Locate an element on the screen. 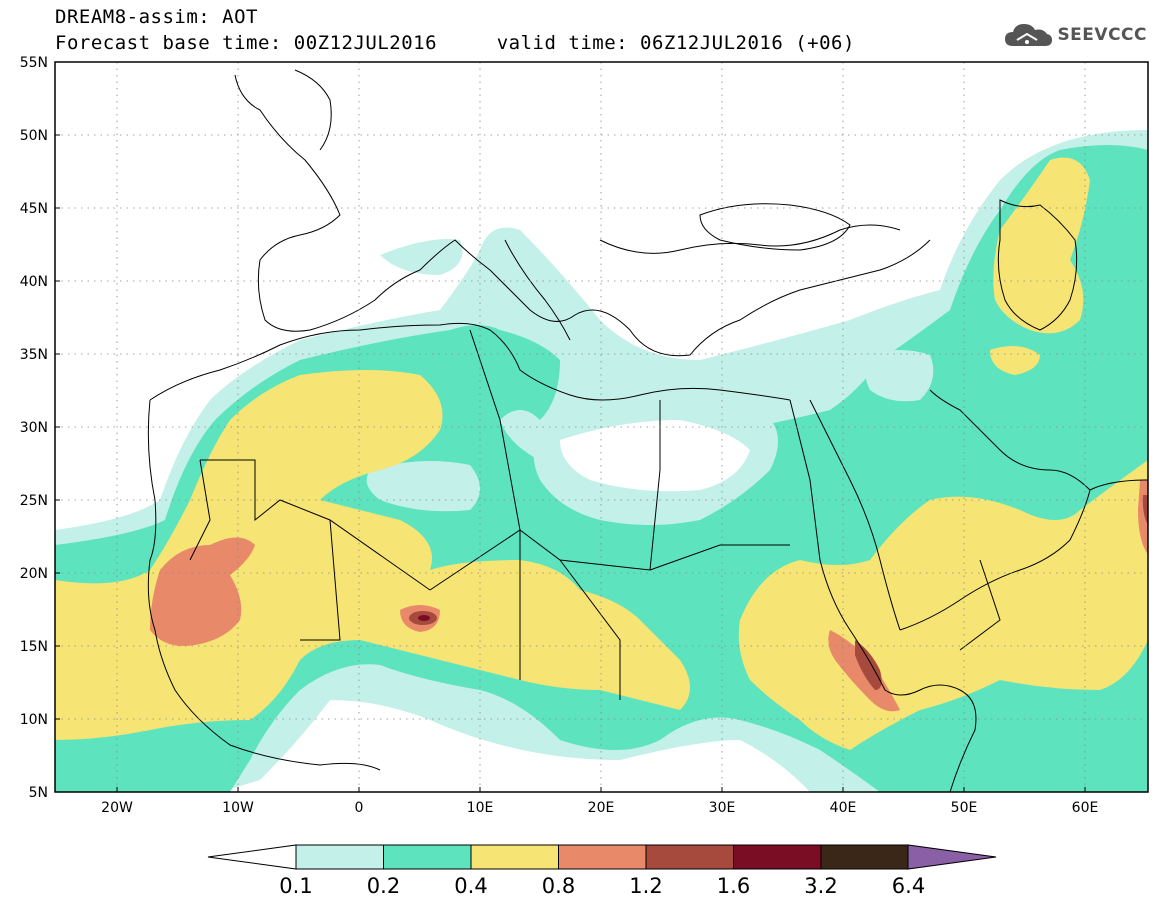 This screenshot has height=905, width=1165. lat-label: 30N is located at coordinates (34, 428).